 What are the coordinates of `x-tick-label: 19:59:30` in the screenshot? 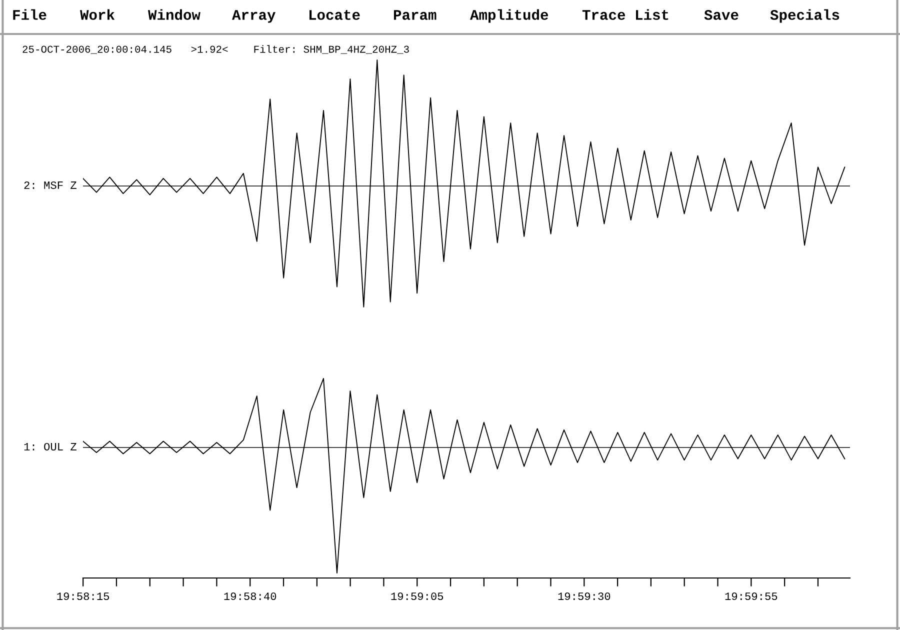 It's located at (584, 596).